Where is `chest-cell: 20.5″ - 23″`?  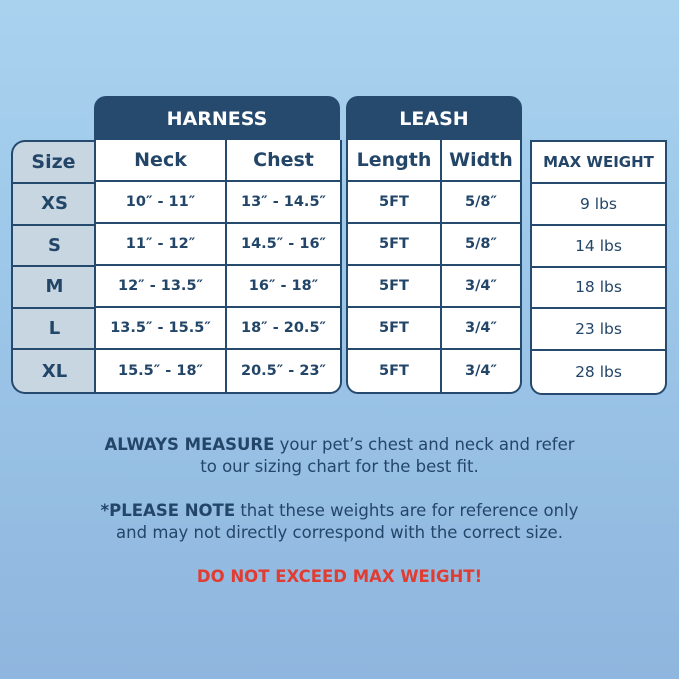
chest-cell: 20.5″ - 23″ is located at coordinates (283, 371).